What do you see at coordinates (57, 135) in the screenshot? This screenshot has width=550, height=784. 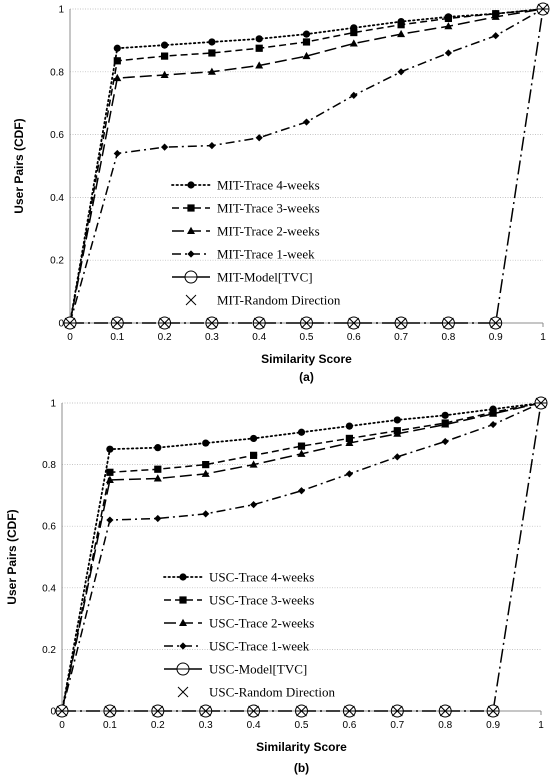 I see `y-tick-label: 0.6` at bounding box center [57, 135].